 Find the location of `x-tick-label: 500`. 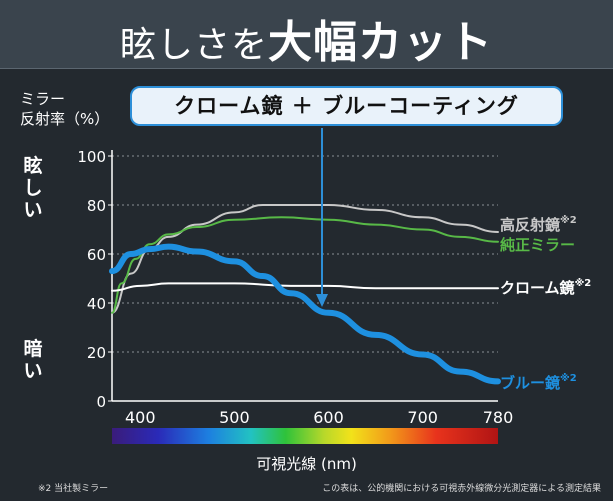

x-tick-label: 500 is located at coordinates (234, 417).